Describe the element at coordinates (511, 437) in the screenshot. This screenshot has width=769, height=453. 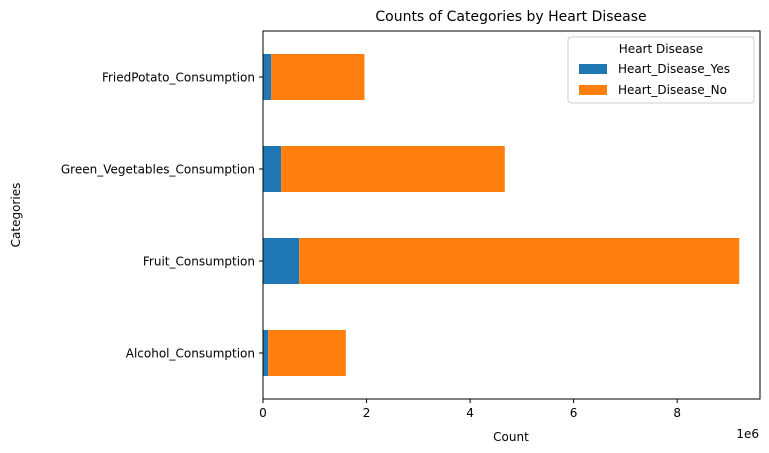
I see `x-axis-label: Count` at that location.